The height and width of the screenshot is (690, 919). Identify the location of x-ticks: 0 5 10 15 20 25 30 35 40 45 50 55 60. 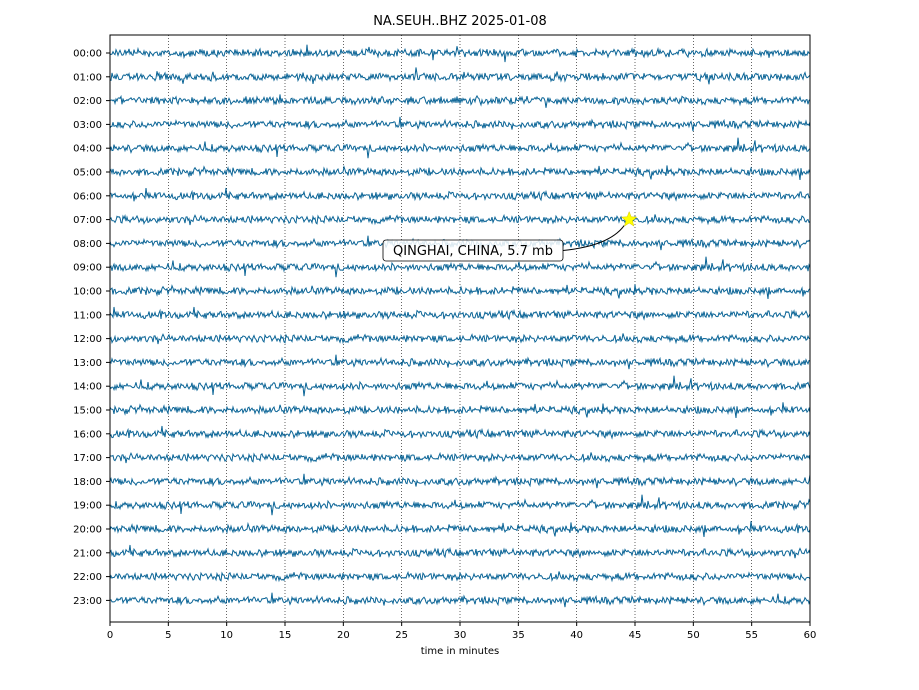
(462, 631).